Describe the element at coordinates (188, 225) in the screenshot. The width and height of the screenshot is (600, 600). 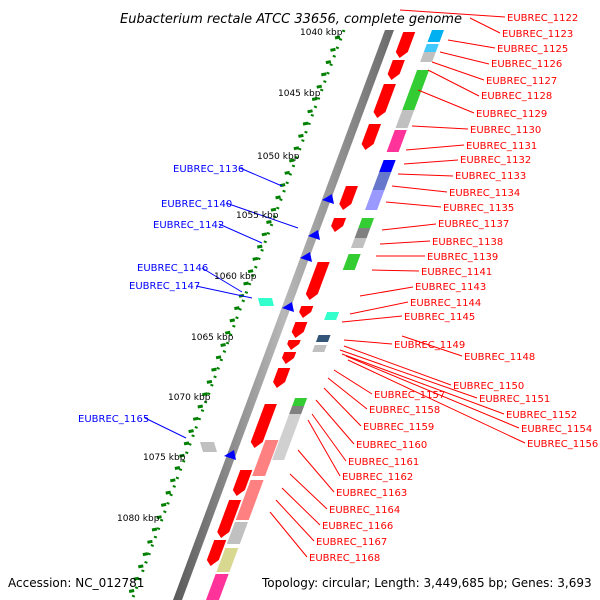
I see `gene-label: EUBREC_1142` at that location.